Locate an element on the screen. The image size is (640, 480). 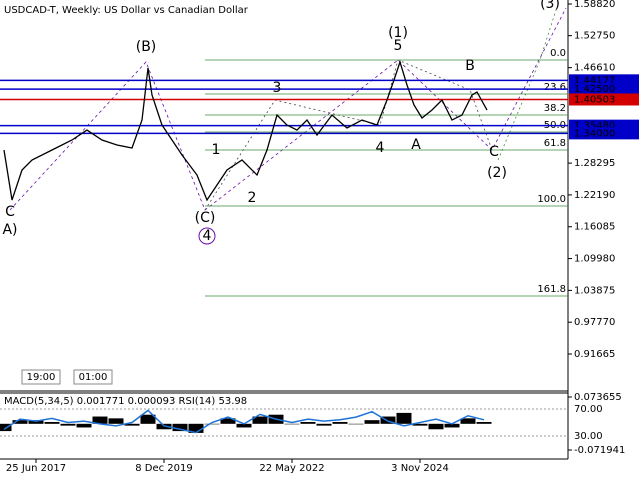
time-label: 19:00 is located at coordinates (41, 377).